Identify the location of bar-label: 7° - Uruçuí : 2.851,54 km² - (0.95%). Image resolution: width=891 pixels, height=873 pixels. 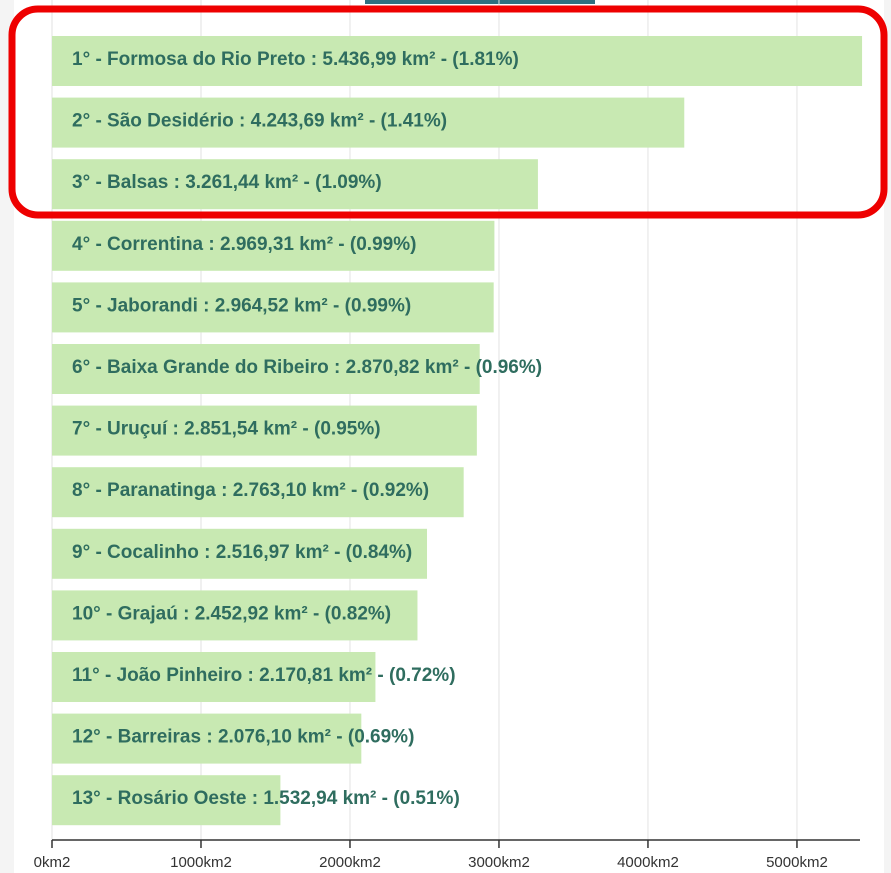
(226, 429).